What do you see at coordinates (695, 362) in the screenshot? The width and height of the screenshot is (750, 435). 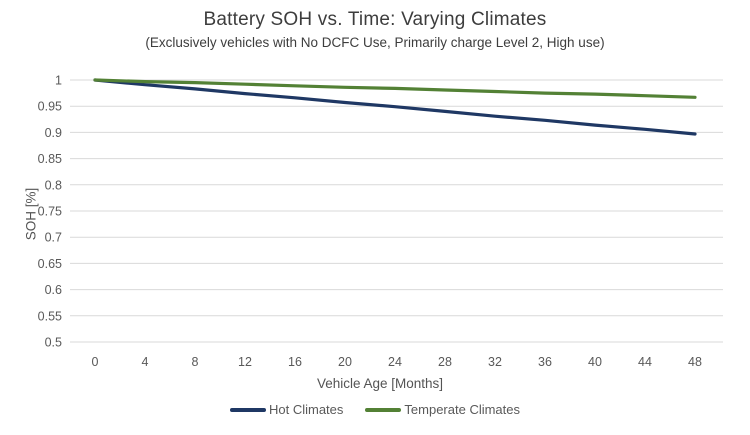 I see `x-tick-label: 48` at bounding box center [695, 362].